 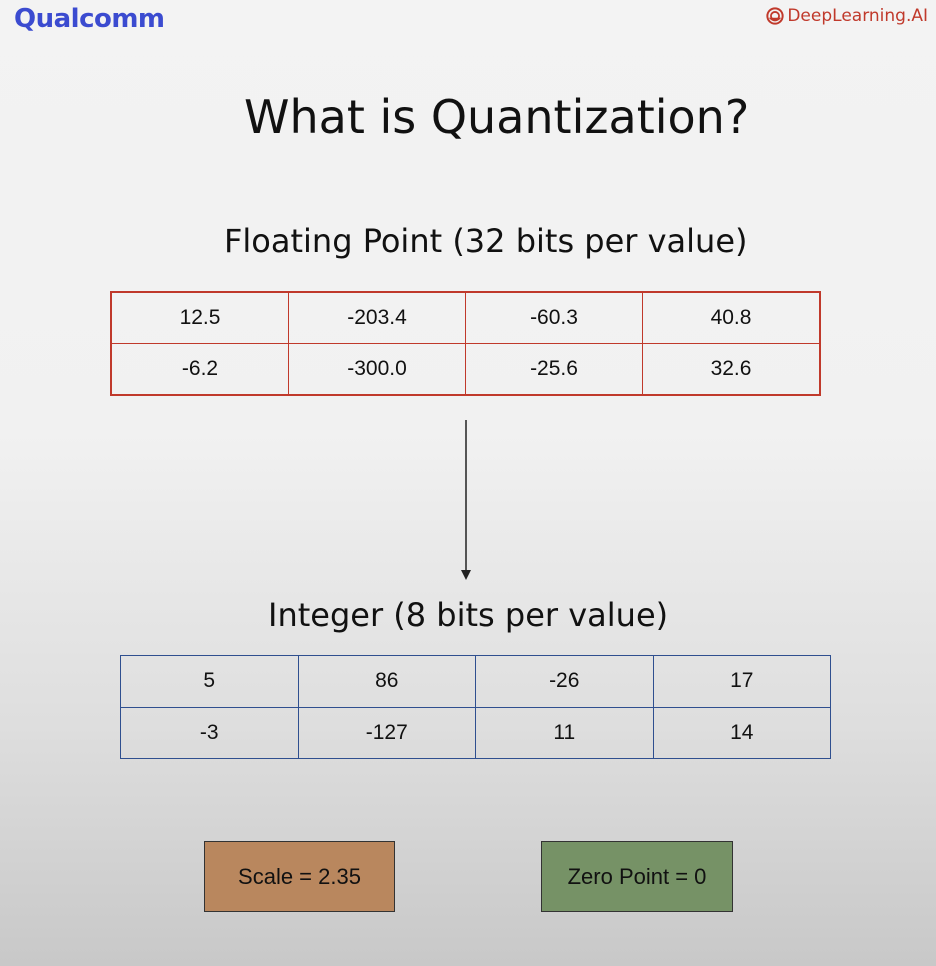 What do you see at coordinates (731, 369) in the screenshot?
I see `table-cell: 32.6` at bounding box center [731, 369].